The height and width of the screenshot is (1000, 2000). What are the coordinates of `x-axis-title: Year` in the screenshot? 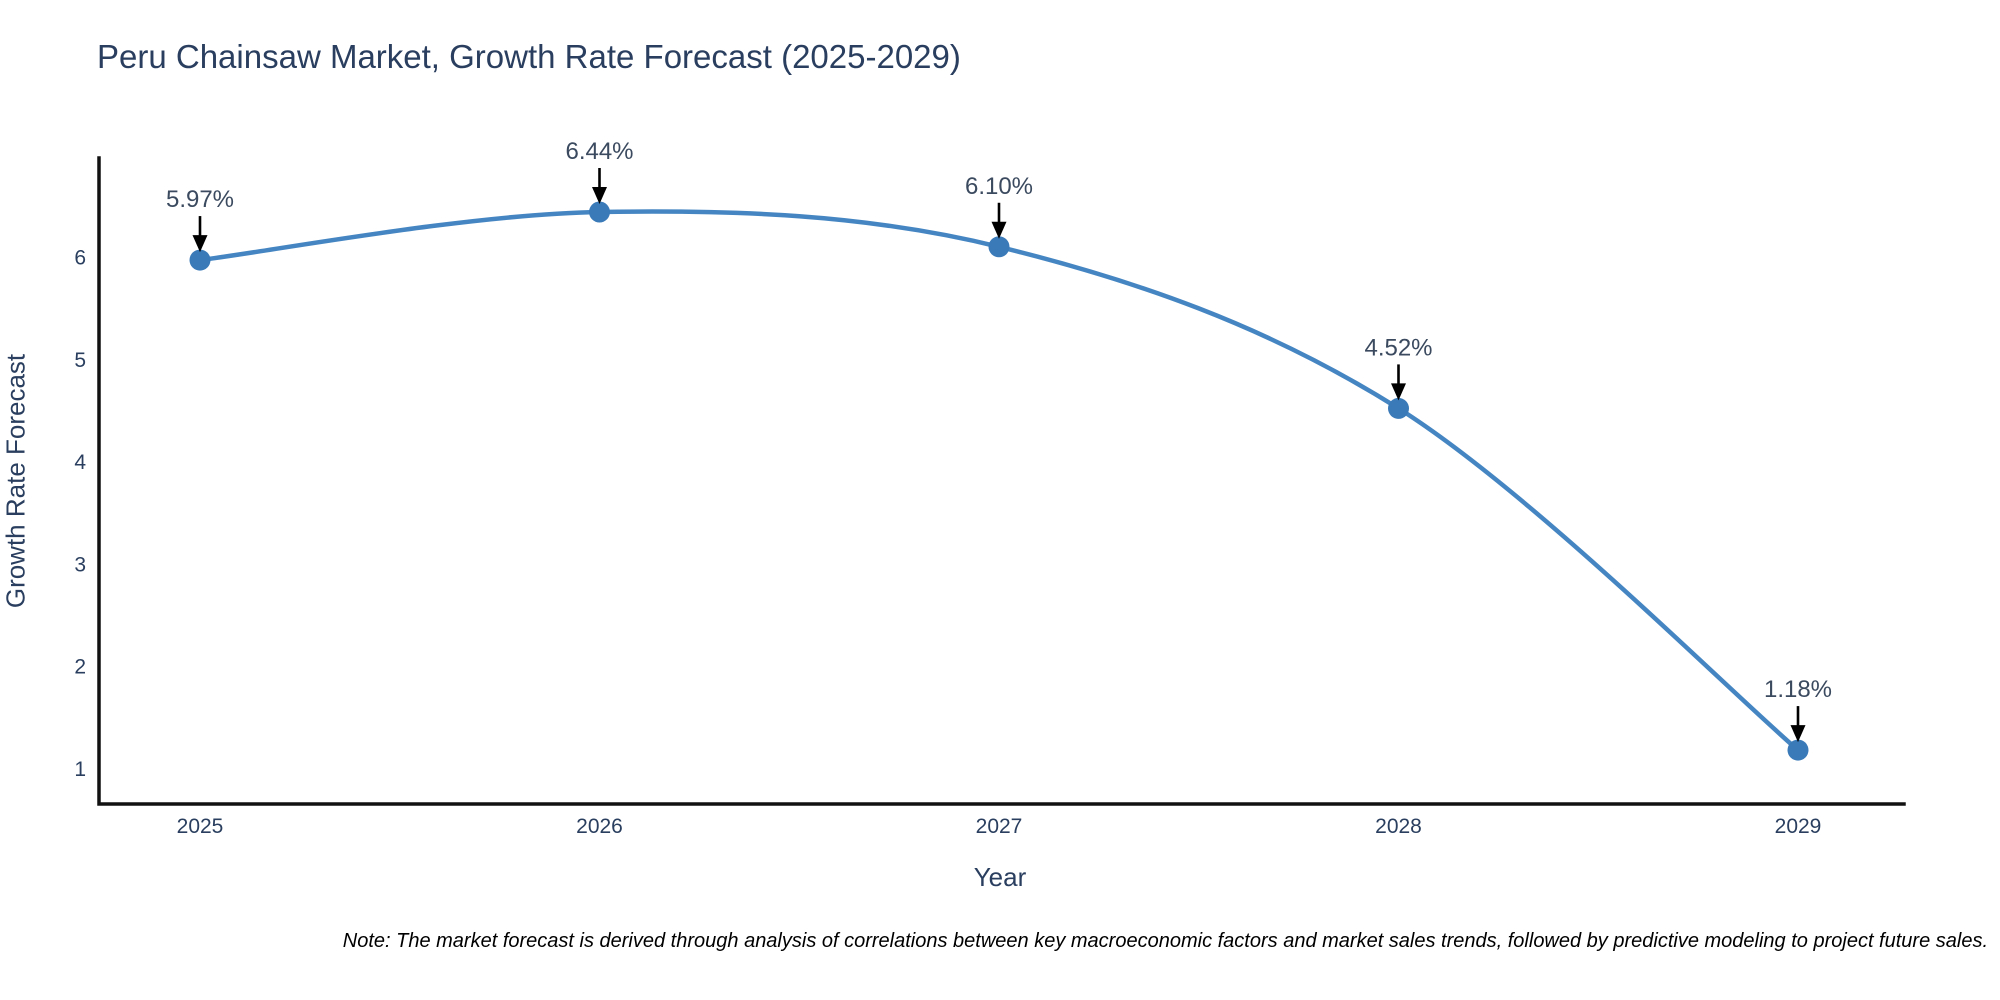 It's located at (1000, 877).